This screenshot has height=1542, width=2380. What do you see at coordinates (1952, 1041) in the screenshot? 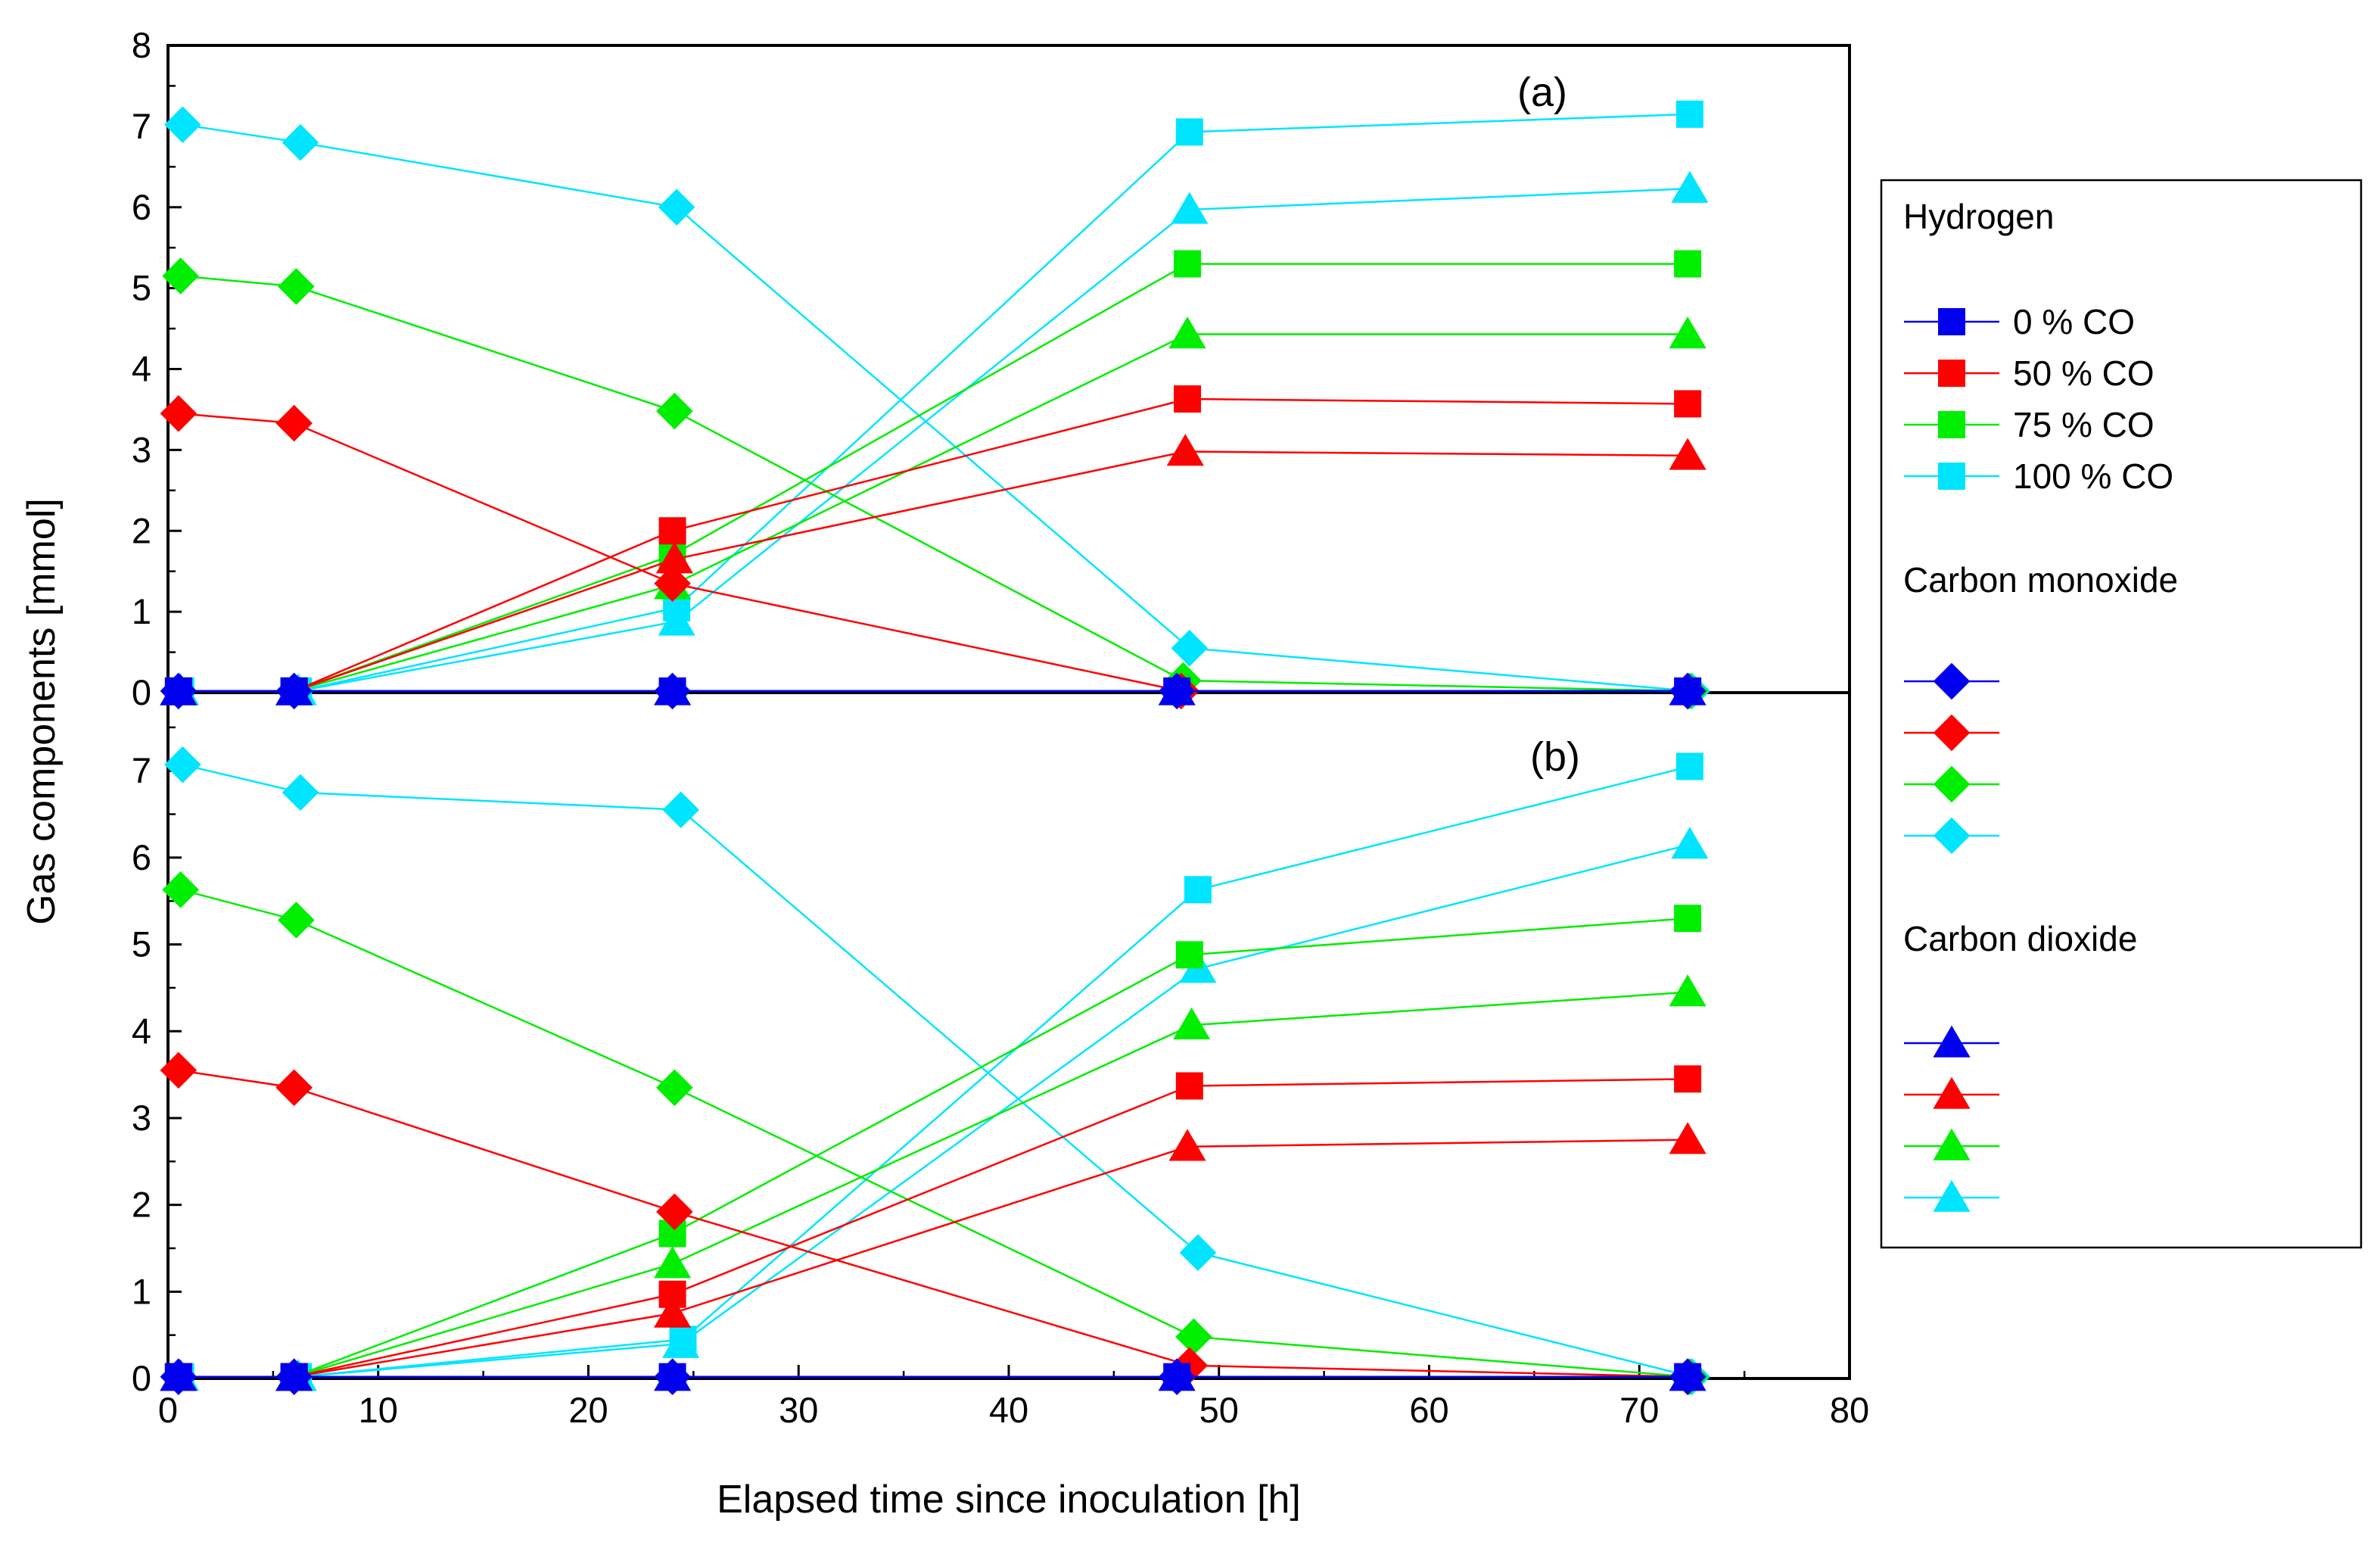
I see `legend-carbon-dioxide-0000ee-swatch-marker` at bounding box center [1952, 1041].